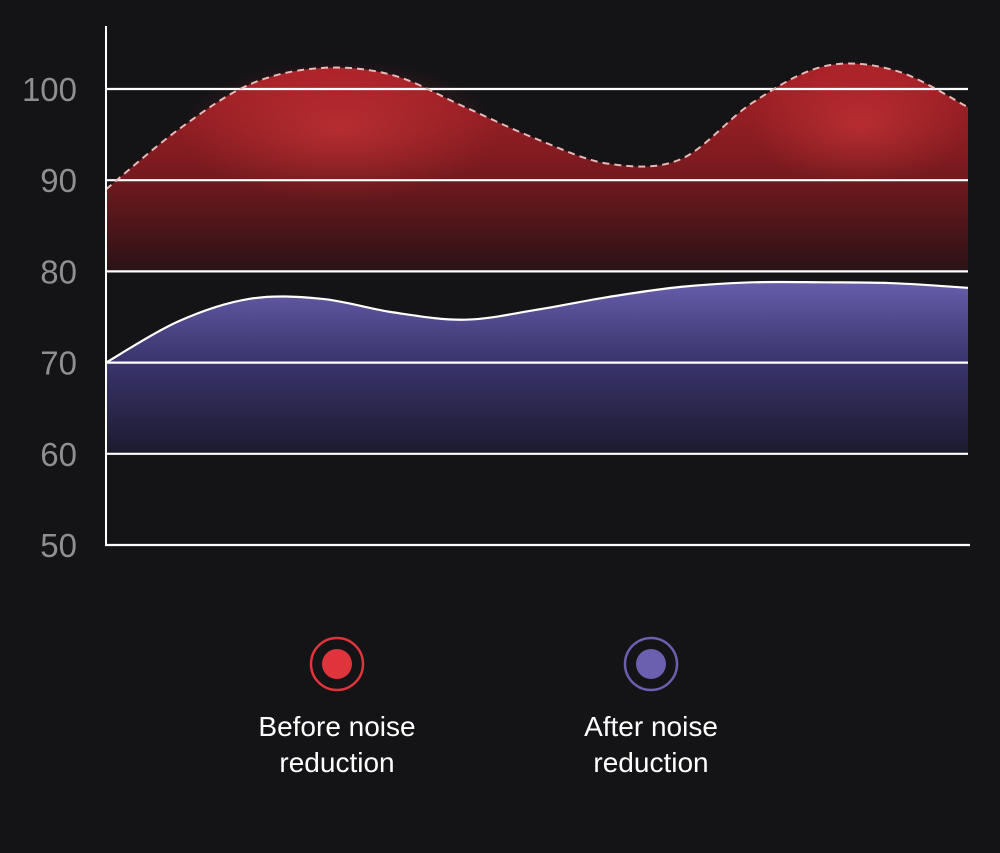 Image resolution: width=1000 pixels, height=853 pixels. What do you see at coordinates (337, 744) in the screenshot?
I see `legend-label-before: Before noise reduction` at bounding box center [337, 744].